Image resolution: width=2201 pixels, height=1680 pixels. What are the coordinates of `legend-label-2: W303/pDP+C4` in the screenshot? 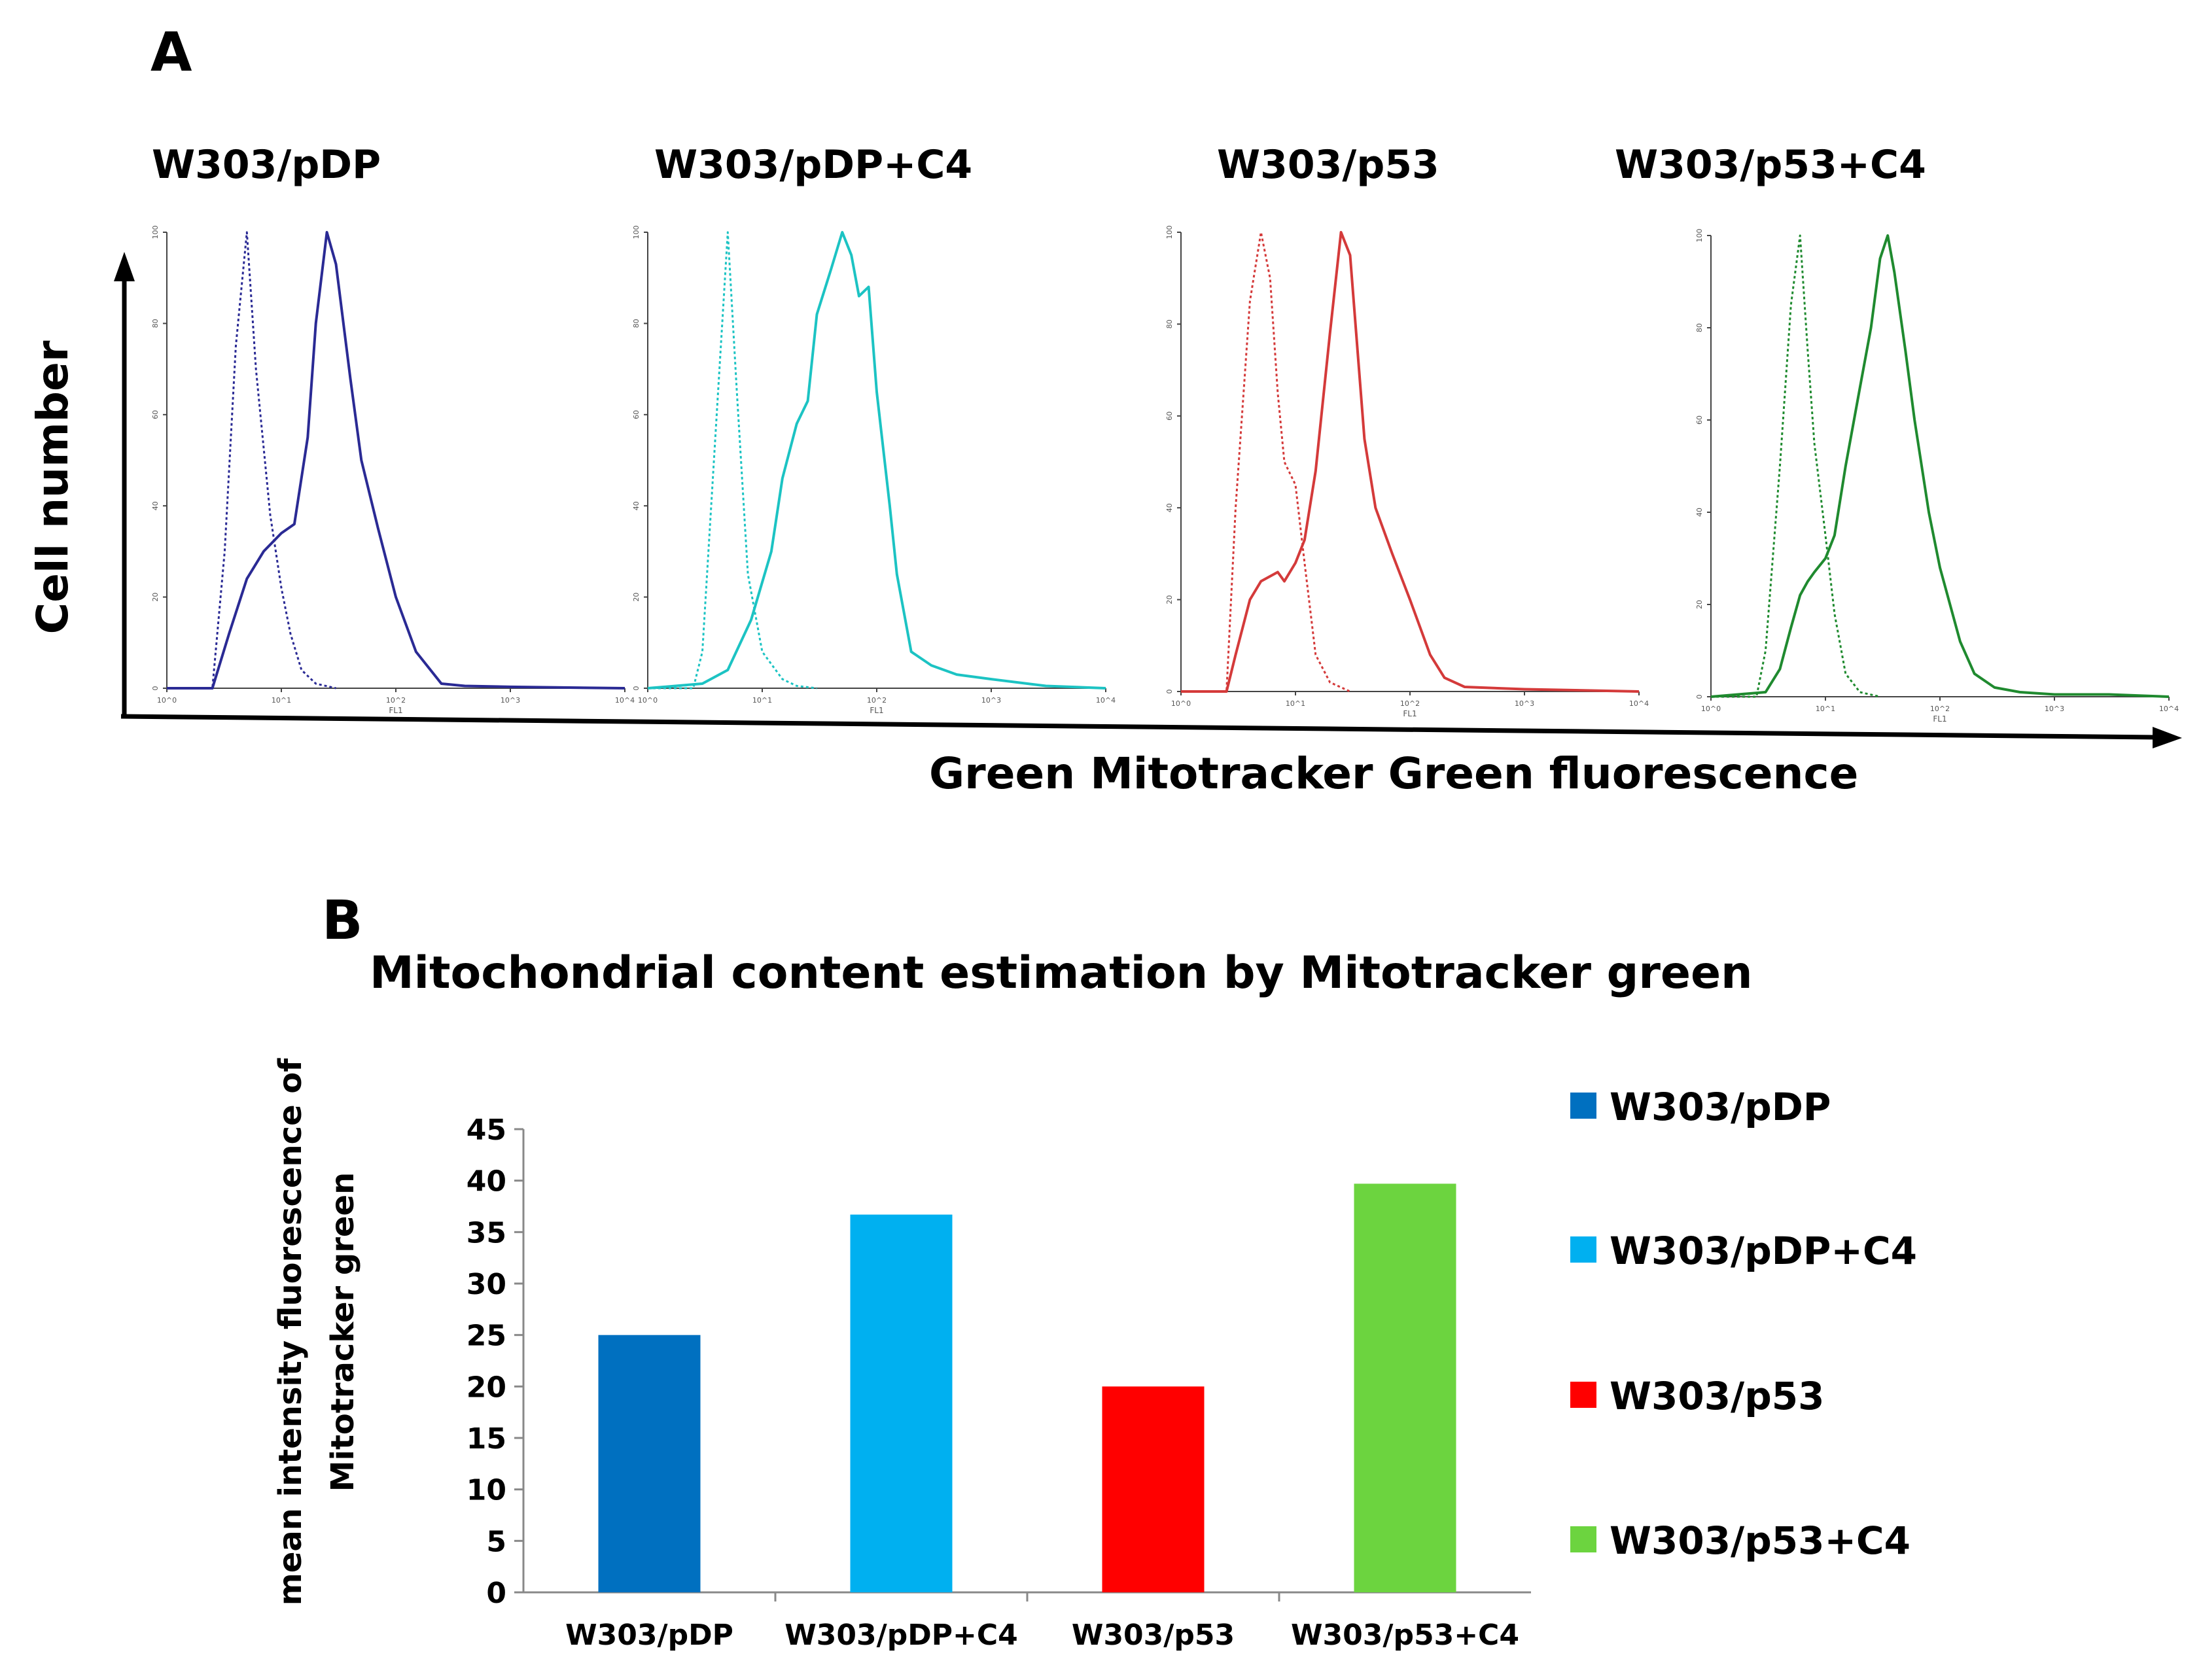 It's located at (1763, 1251).